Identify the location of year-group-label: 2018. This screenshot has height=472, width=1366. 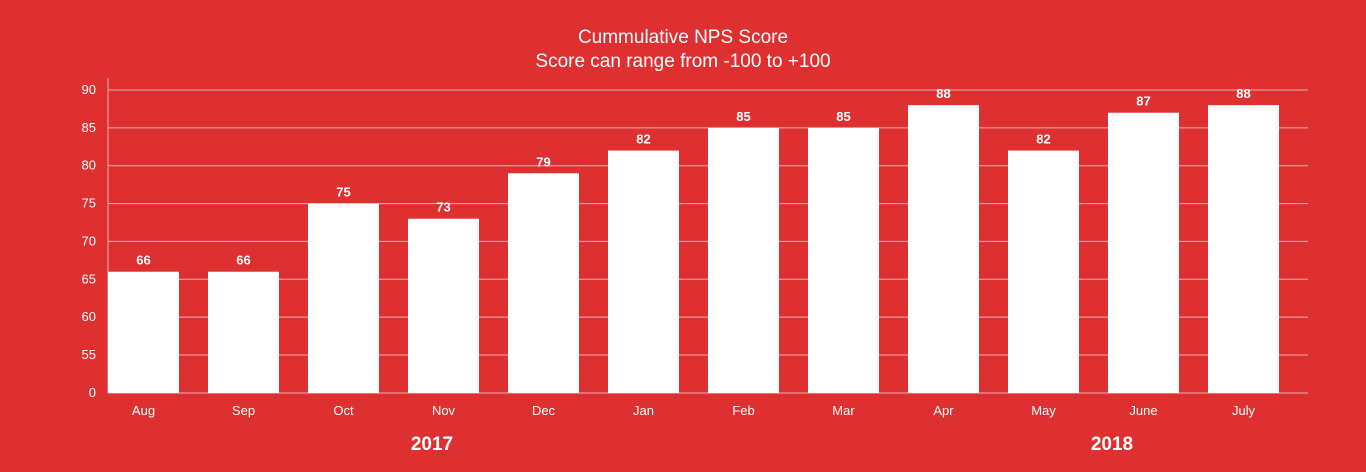
(1112, 444).